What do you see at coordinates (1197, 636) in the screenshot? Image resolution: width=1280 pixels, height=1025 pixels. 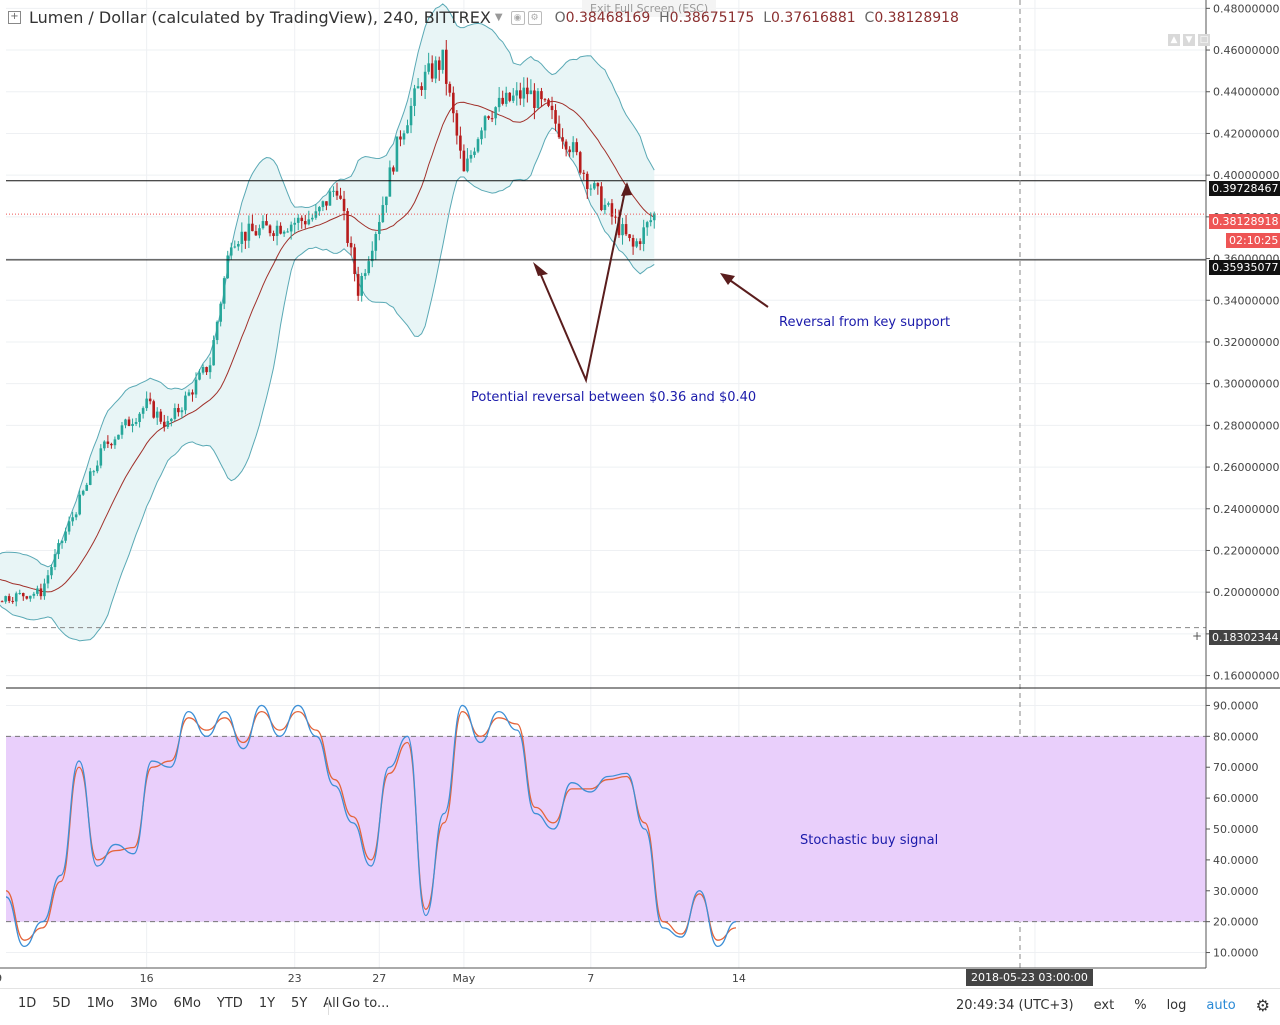 I see `add-alert-plus-icon: +` at bounding box center [1197, 636].